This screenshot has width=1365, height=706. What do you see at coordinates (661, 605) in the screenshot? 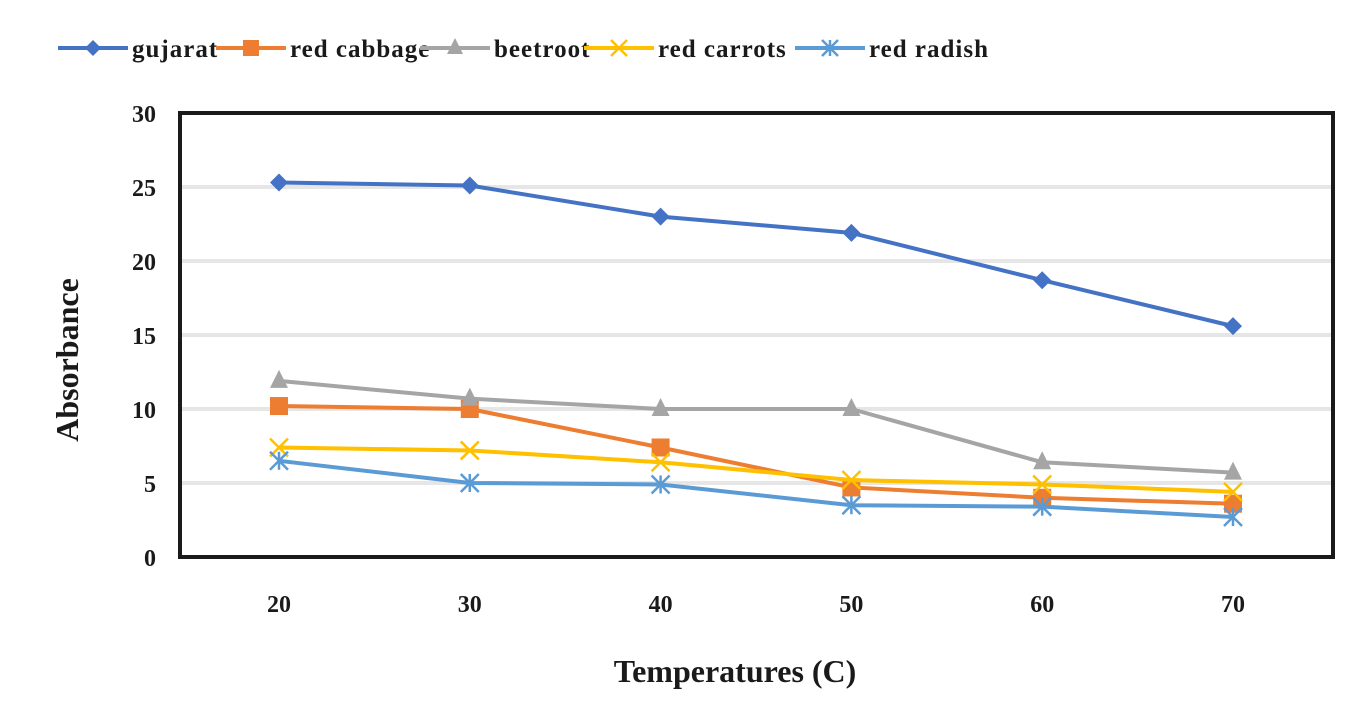
I see `x-tick-label: 40` at bounding box center [661, 605].